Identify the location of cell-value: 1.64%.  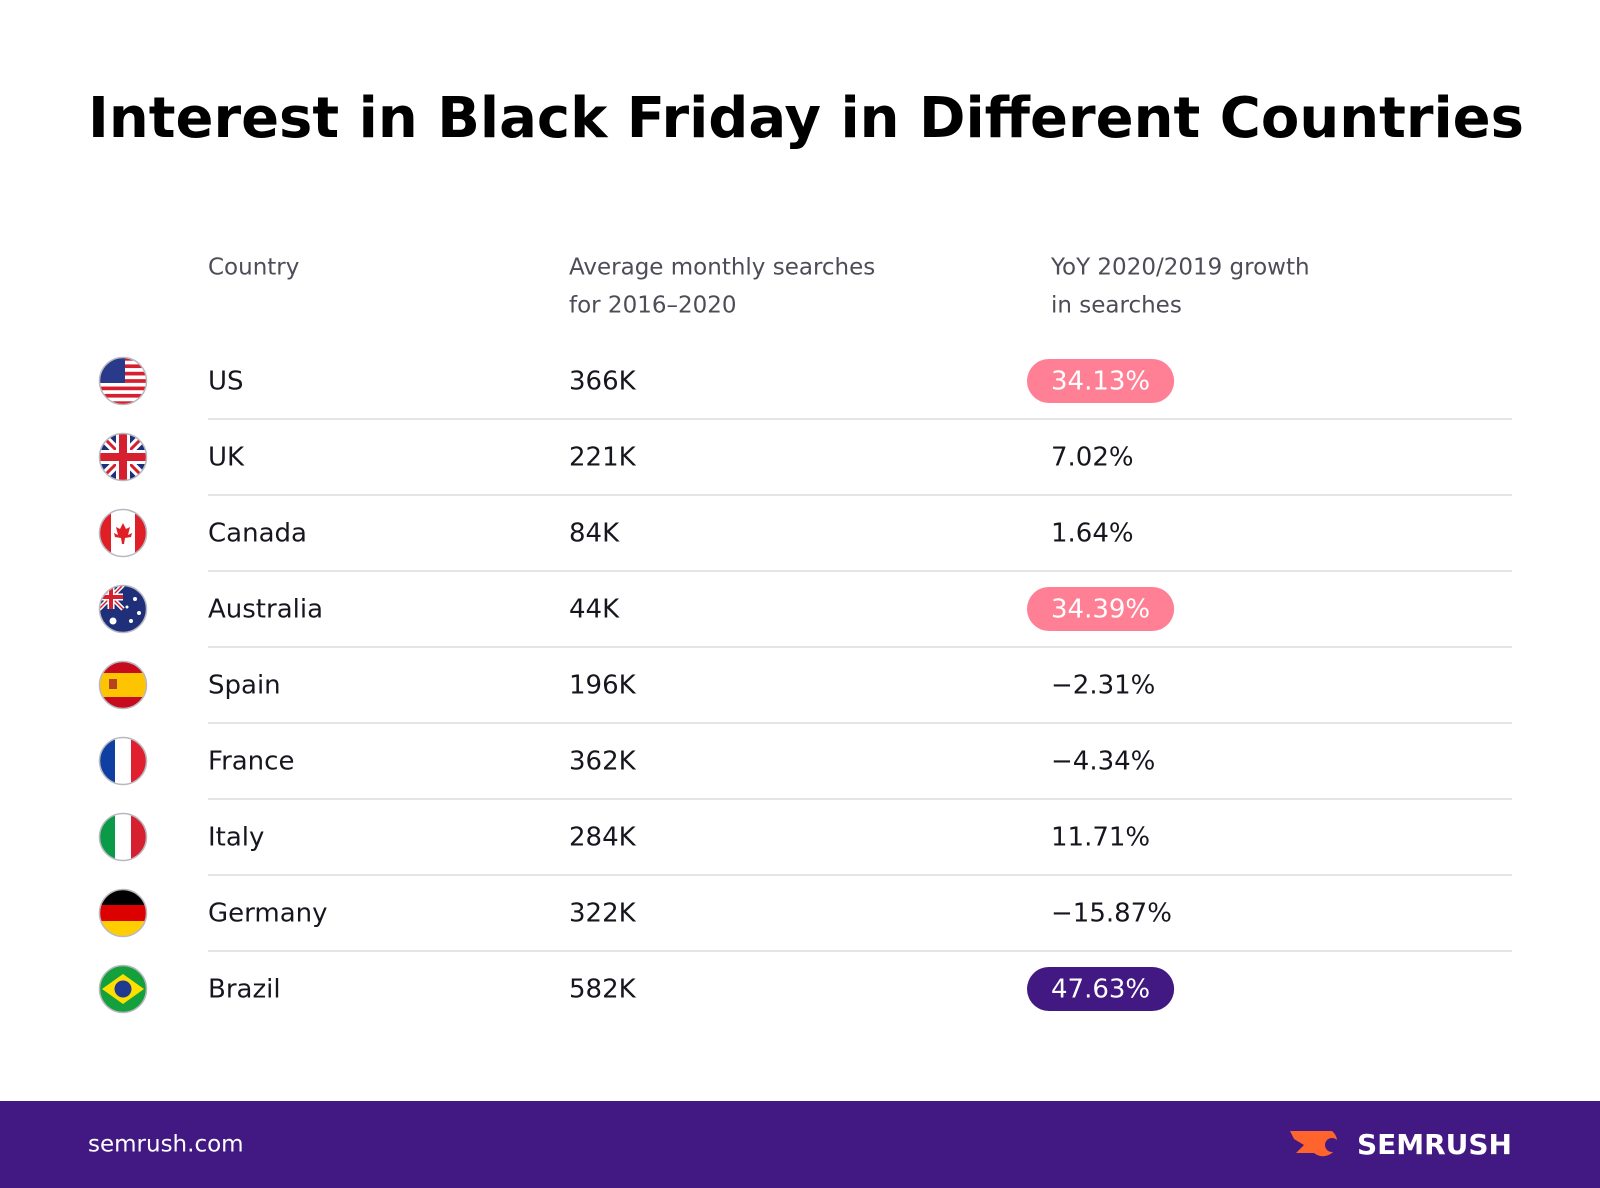
(1092, 534).